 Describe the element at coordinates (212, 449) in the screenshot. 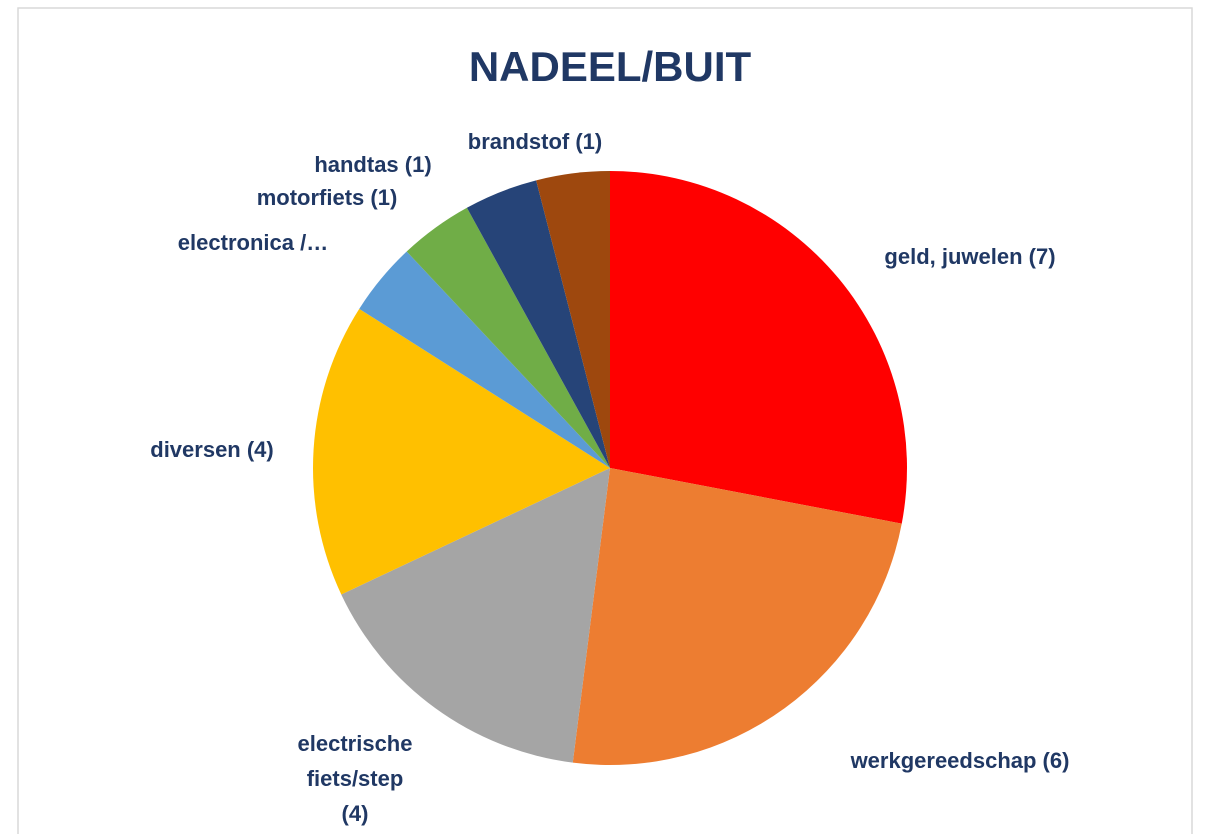

I see `slice-label: diversen (4)` at that location.